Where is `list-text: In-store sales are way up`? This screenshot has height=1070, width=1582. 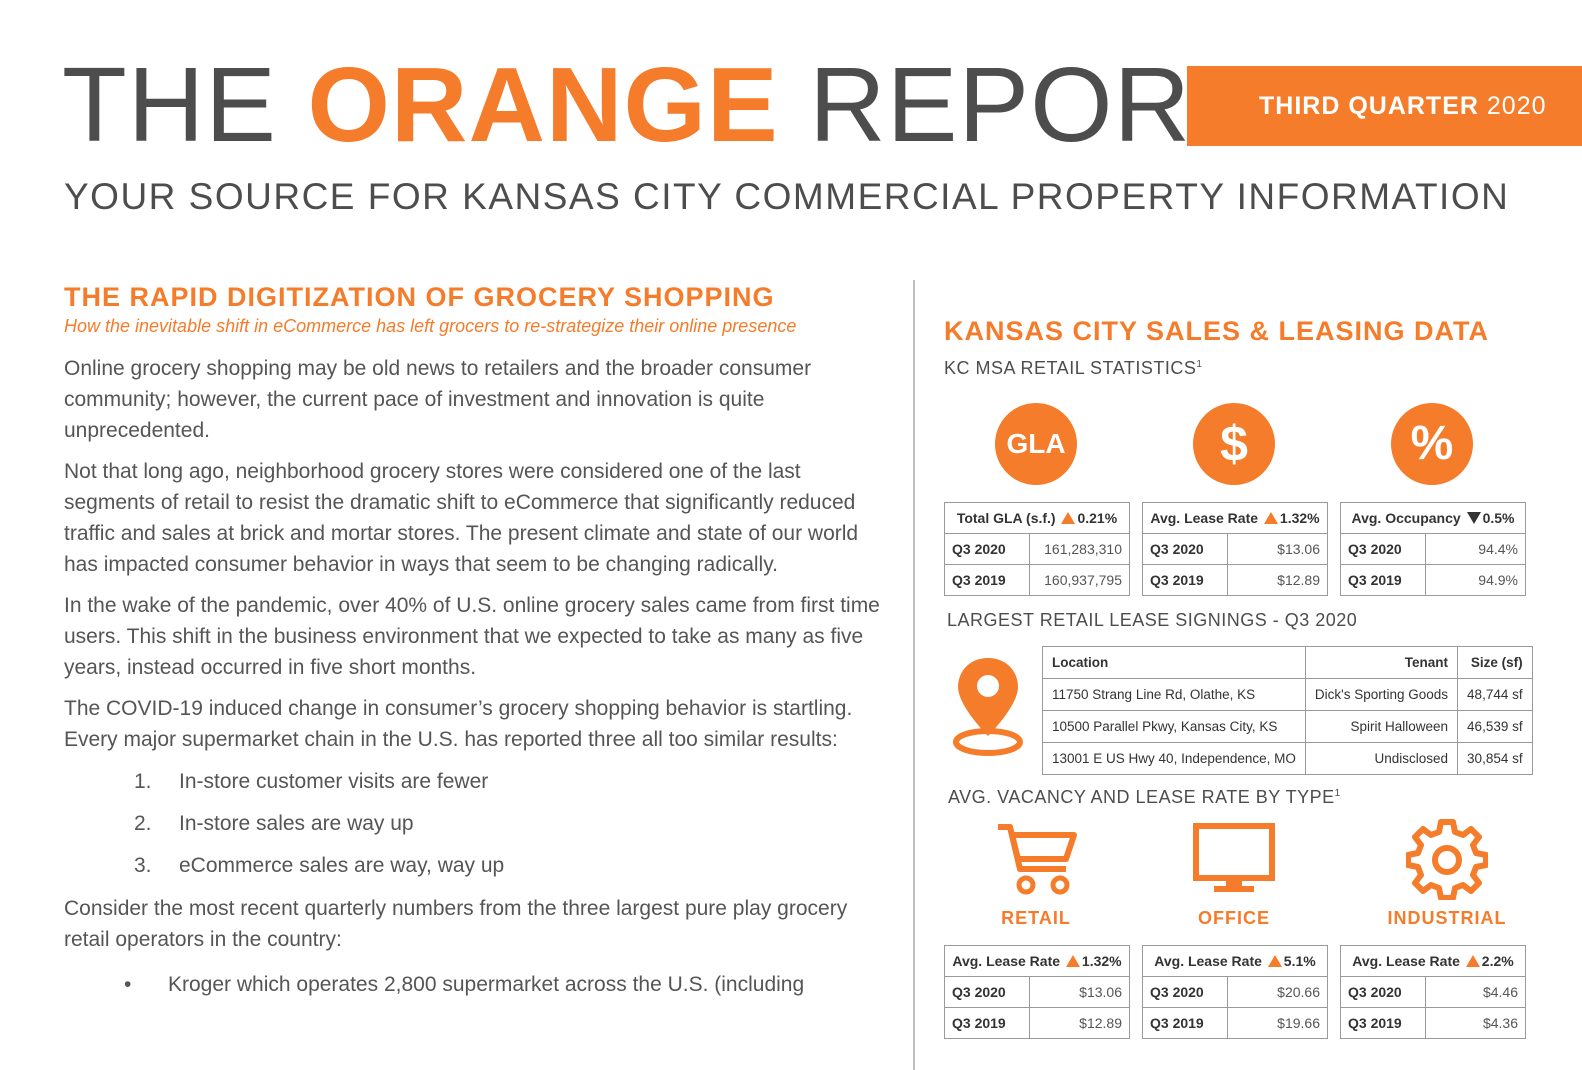
list-text: In-store sales are way up is located at coordinates (296, 823).